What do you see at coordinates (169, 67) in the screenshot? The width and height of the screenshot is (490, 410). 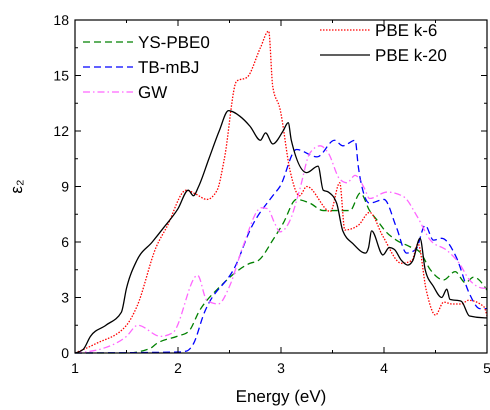 I see `legend-label: TB-mBJ` at bounding box center [169, 67].